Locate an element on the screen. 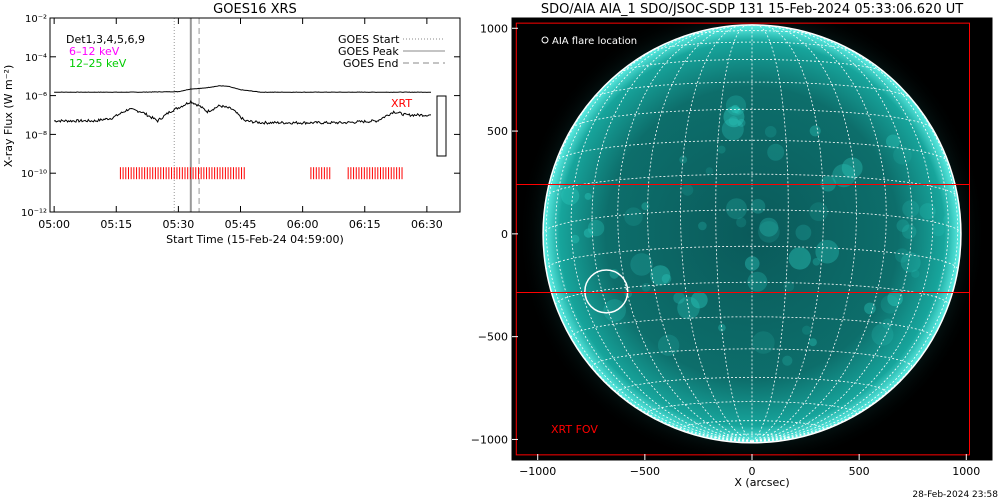 Image resolution: width=1000 pixels, height=500 pixels. goes-xtick-label: 05:15 is located at coordinates (116, 224).